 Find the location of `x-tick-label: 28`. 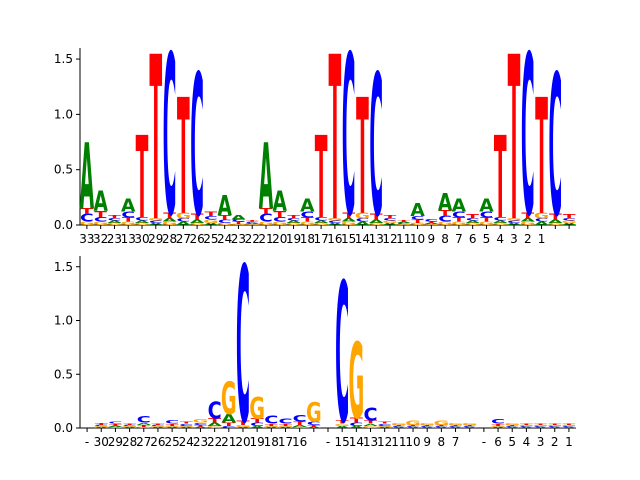

x-tick-label: 28 is located at coordinates (169, 239).